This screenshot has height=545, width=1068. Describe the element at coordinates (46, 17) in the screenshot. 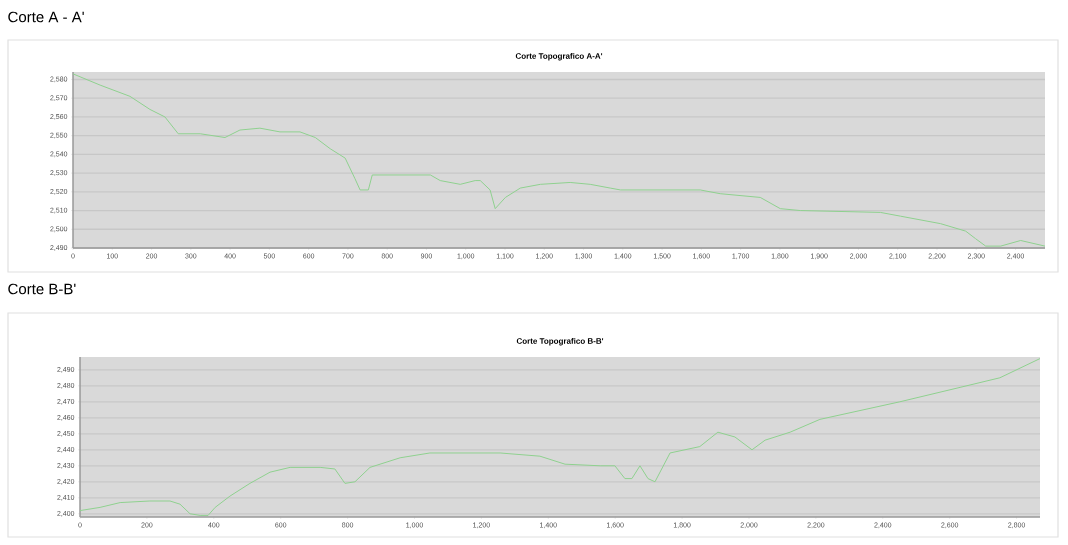

I see `text: Corte A - A'` at that location.